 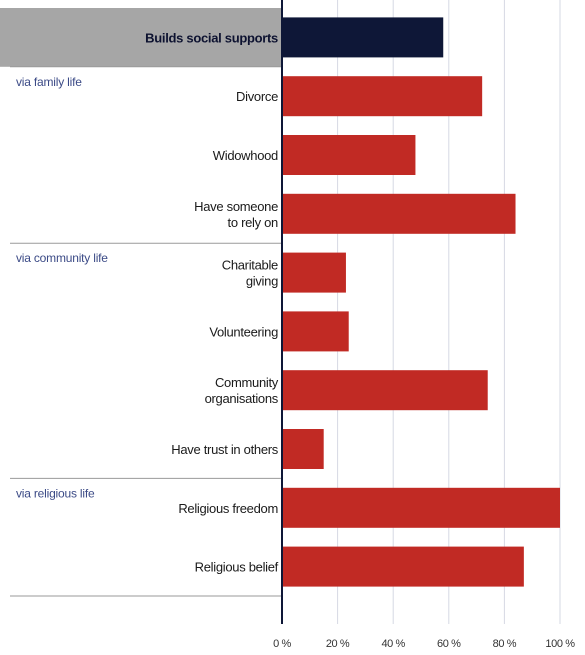 I want to click on header-bar, so click(x=363, y=37).